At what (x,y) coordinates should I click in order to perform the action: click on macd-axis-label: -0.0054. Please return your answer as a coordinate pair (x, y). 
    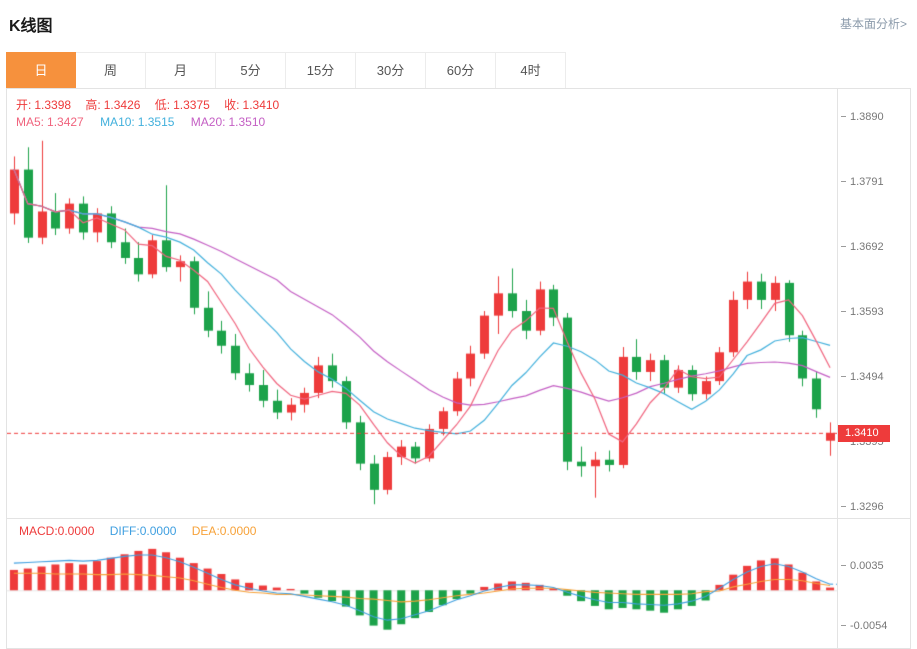
    Looking at the image, I should click on (864, 626).